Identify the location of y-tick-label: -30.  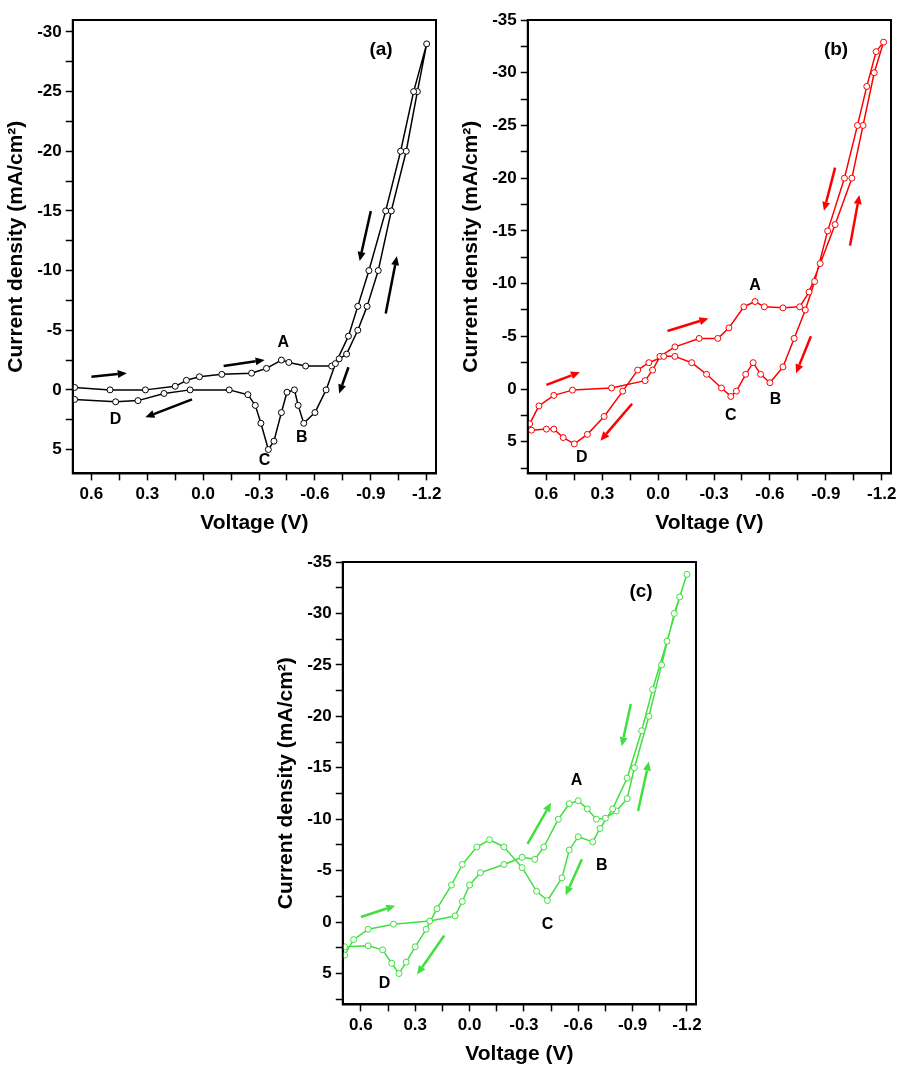
(504, 72).